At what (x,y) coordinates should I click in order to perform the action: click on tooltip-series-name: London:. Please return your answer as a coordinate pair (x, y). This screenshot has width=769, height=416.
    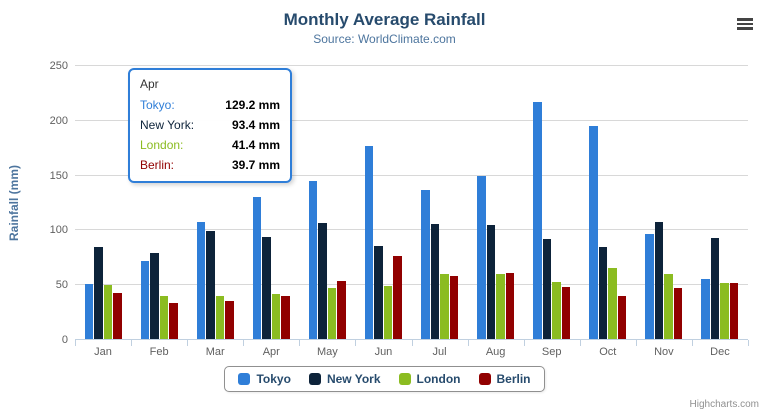
    Looking at the image, I should click on (162, 145).